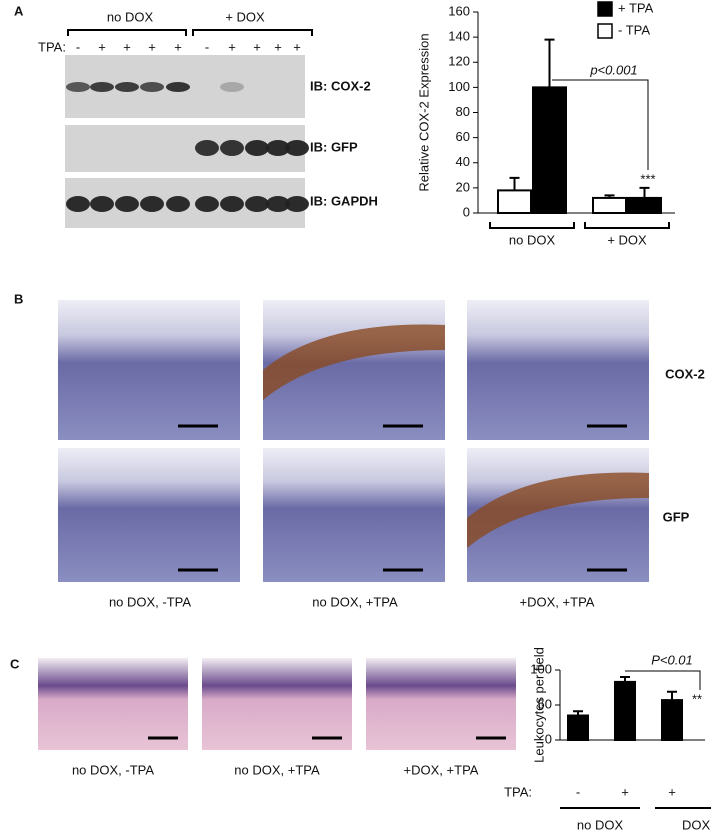 Image resolution: width=711 pixels, height=840 pixels. I want to click on y-axis-label: Leukocytes per field, so click(538, 705).